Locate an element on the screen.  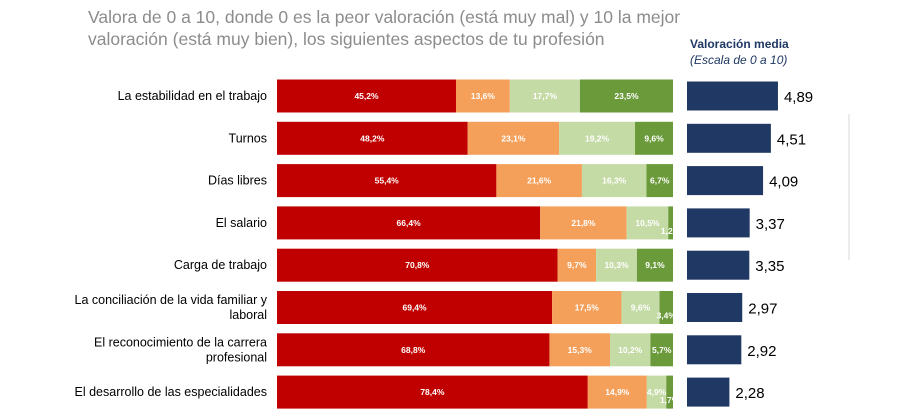
data-label: 1,7% is located at coordinates (670, 400).